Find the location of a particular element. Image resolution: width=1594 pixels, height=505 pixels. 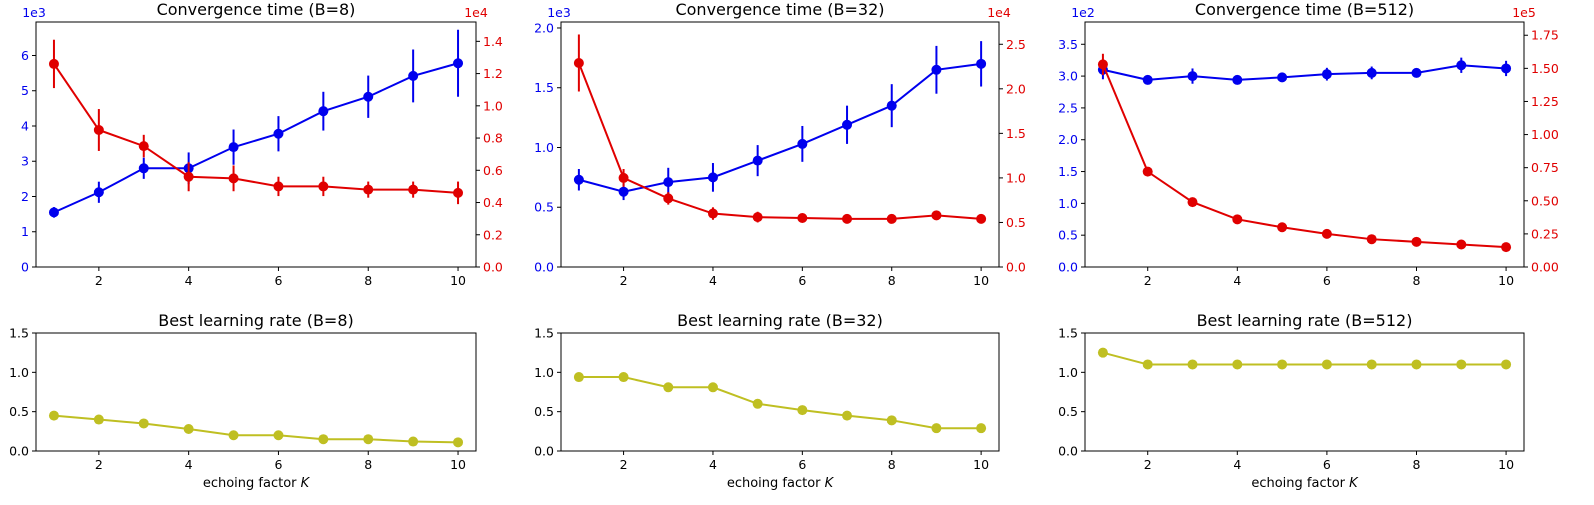

x-axis-label-text: echoing factor is located at coordinates (1298, 483).